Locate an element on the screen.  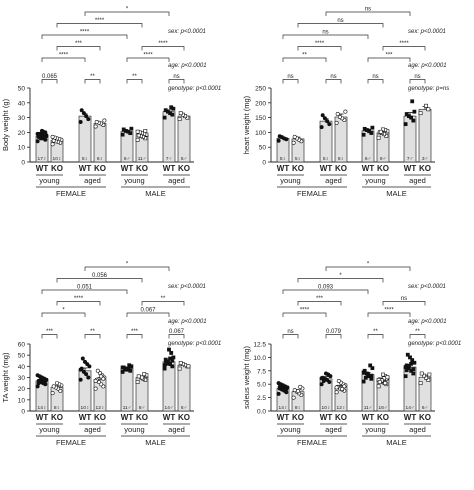
sample-size-label: 10♀ is located at coordinates (85, 408).